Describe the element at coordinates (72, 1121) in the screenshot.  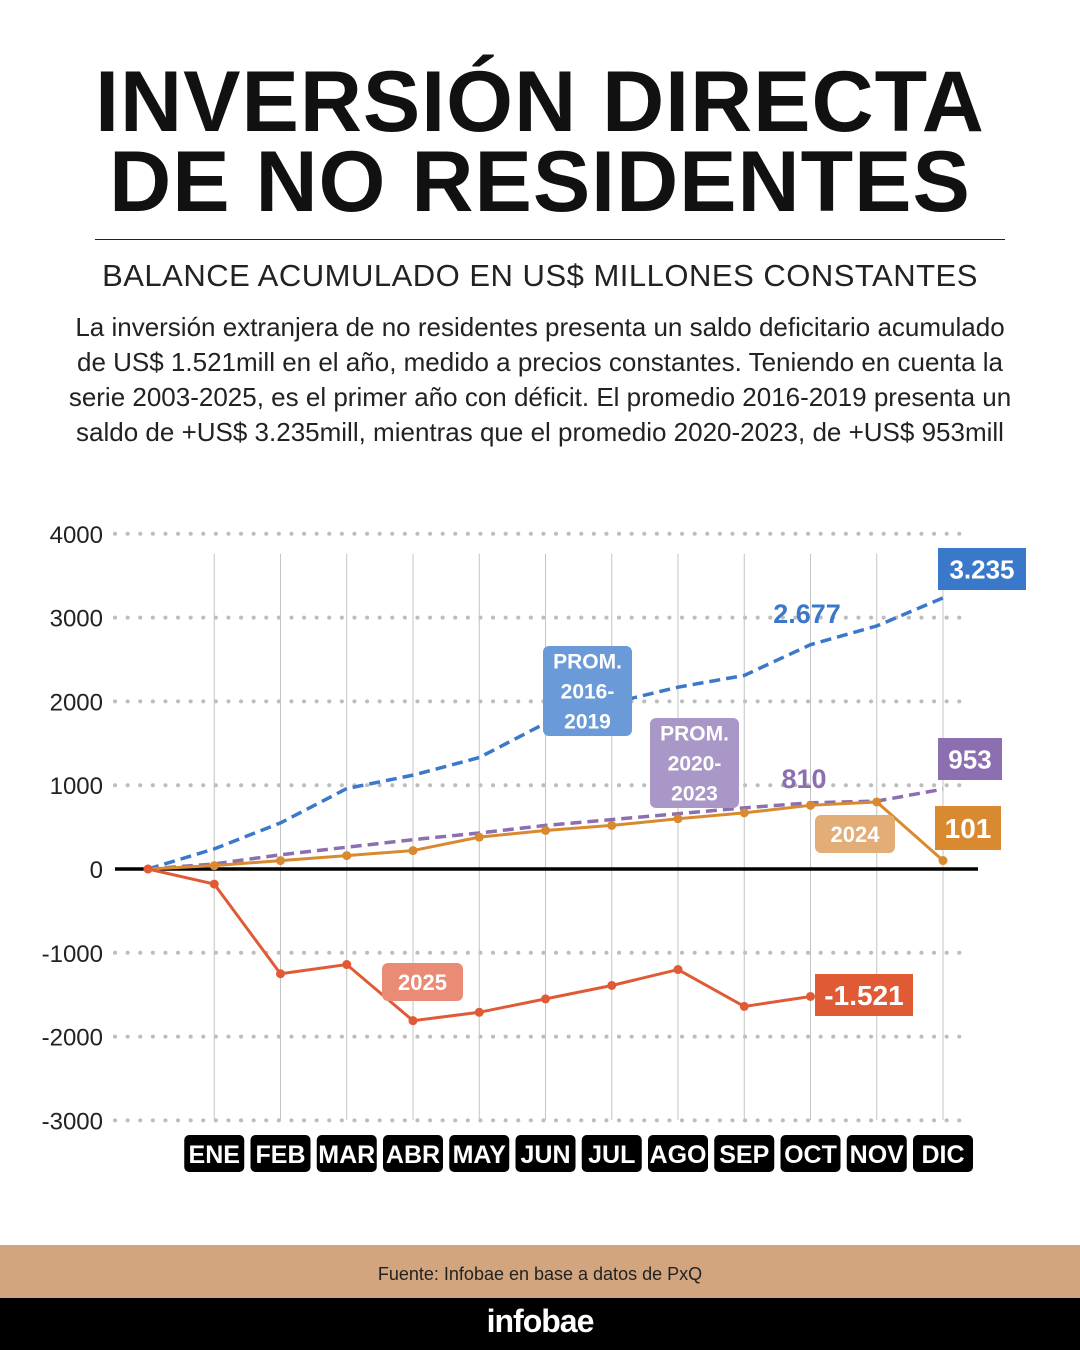
I see `y-tick-label: -3000` at that location.